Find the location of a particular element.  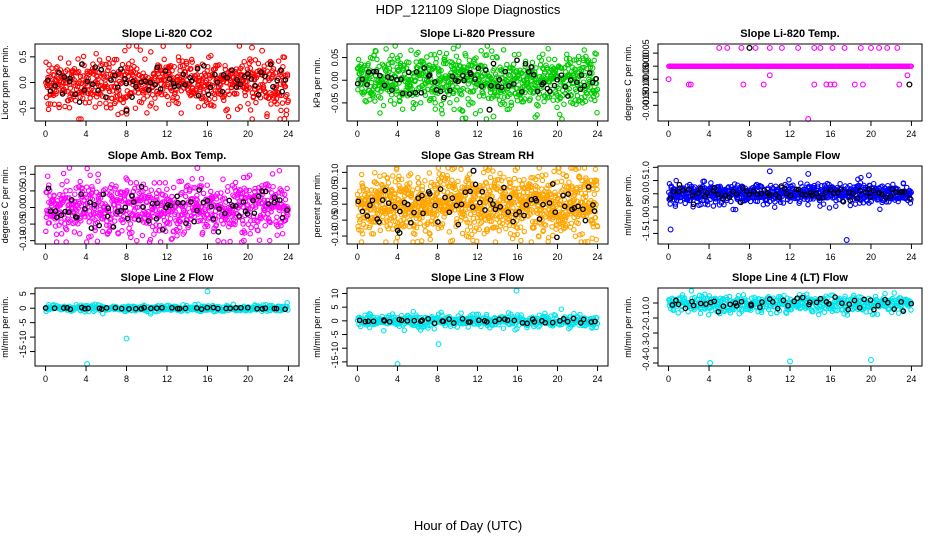

y-tick-label: 0.0 is located at coordinates (646, 194).